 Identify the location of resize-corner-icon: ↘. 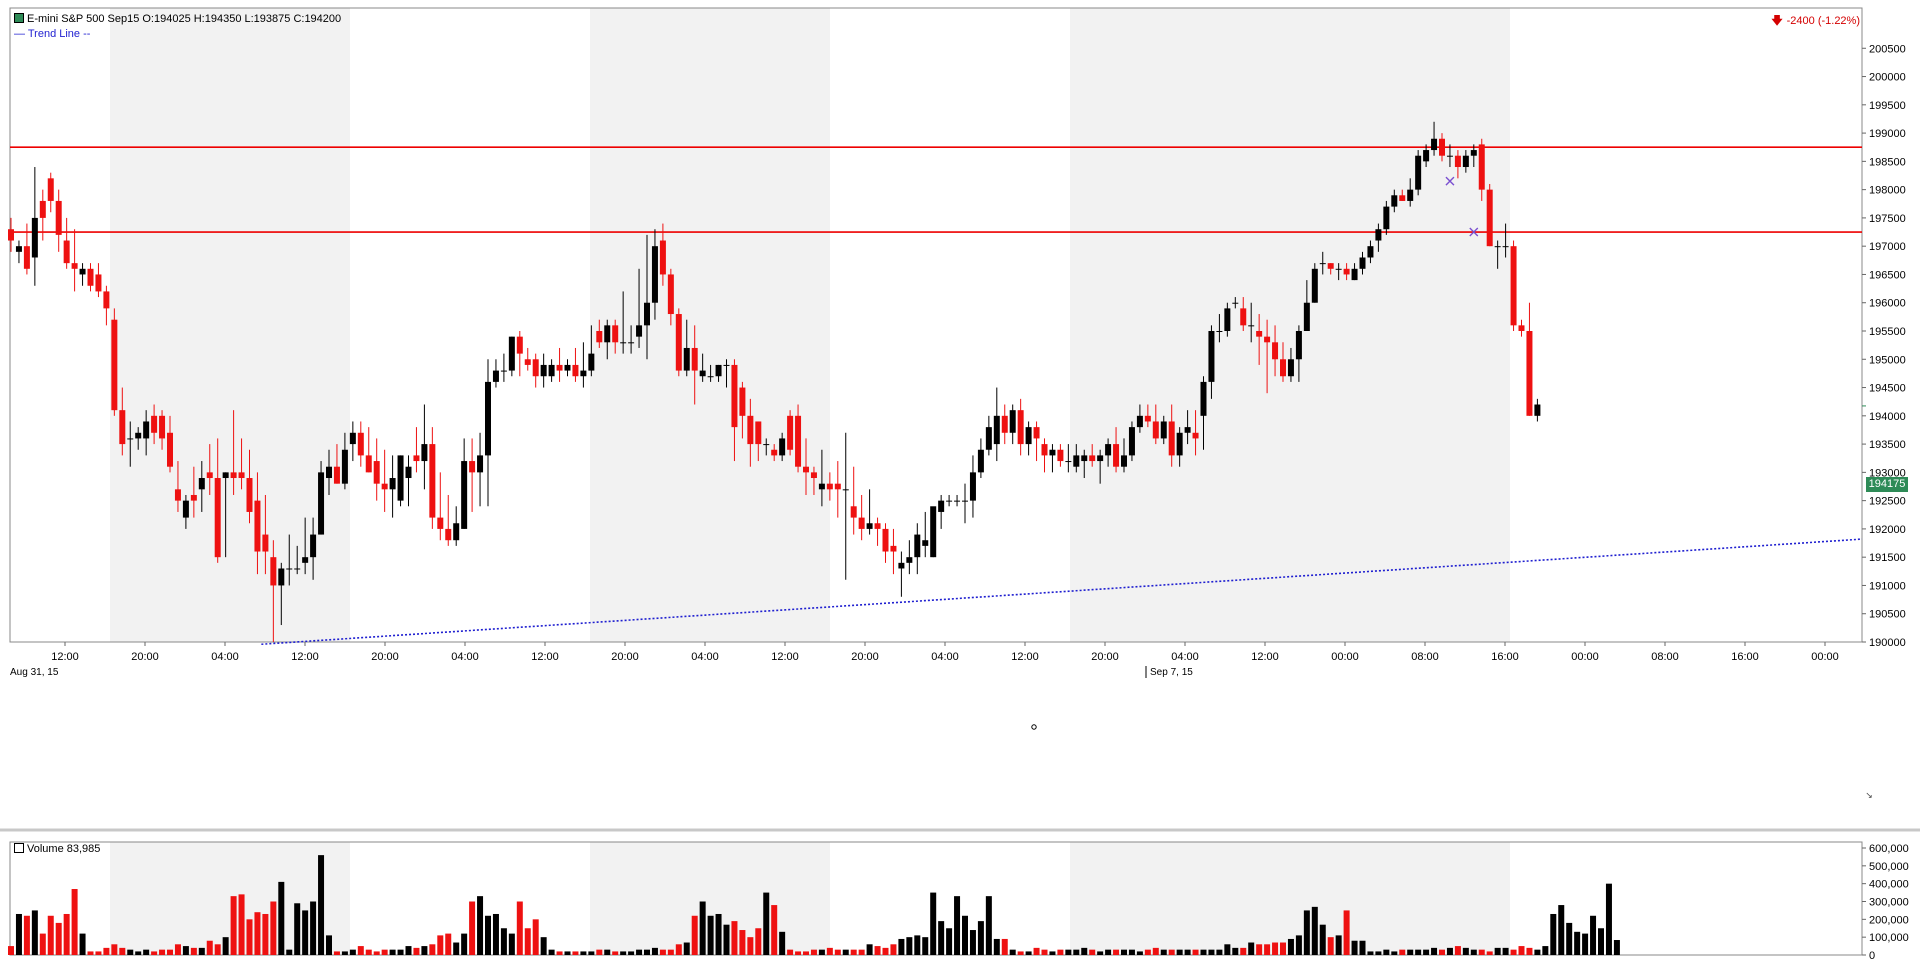
(1869, 795).